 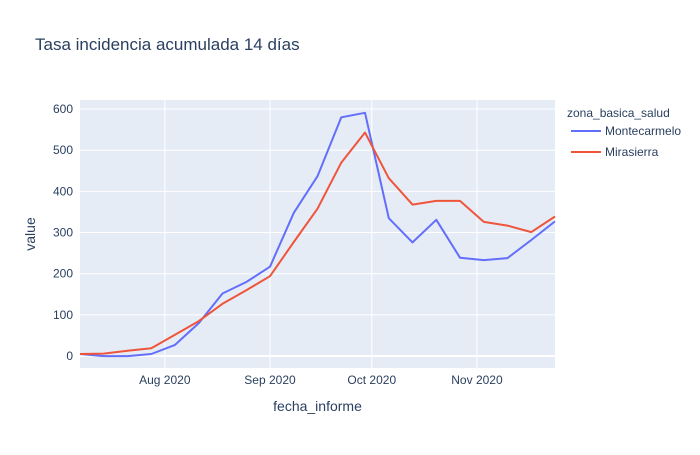 I want to click on x-tick-label: Oct 2020, so click(x=371, y=380).